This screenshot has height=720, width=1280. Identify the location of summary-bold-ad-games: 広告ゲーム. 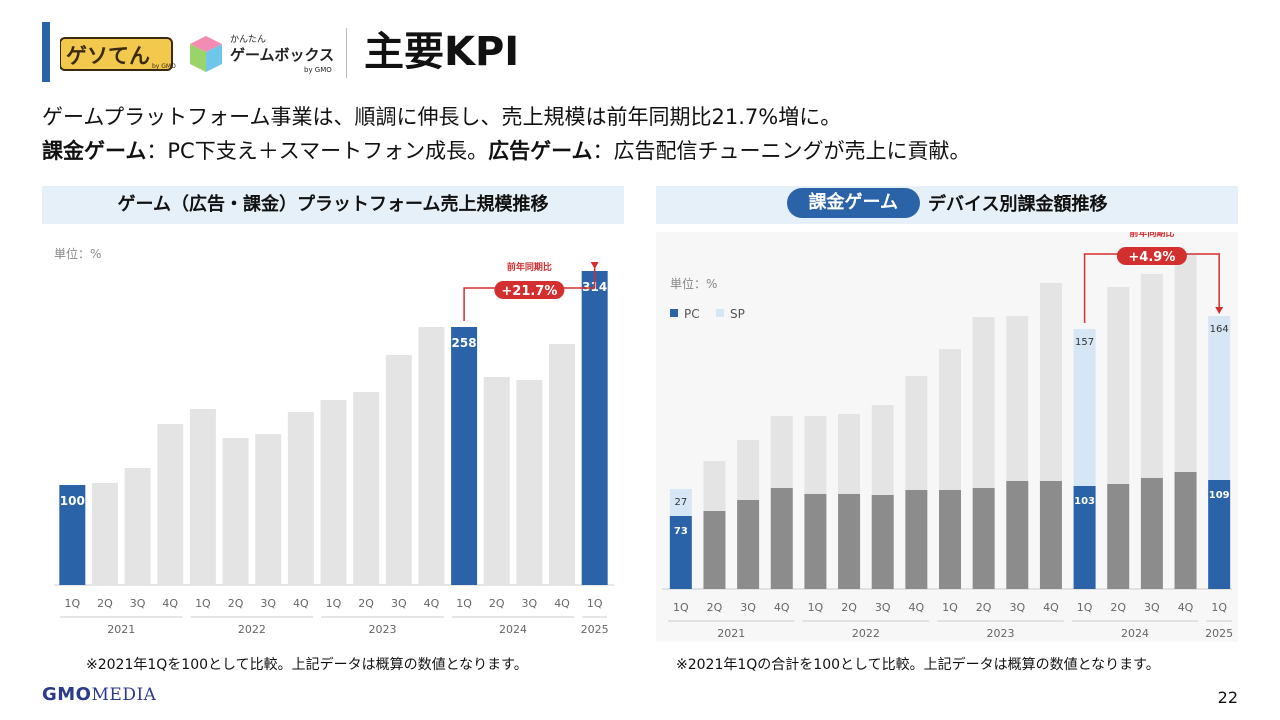
(540, 151).